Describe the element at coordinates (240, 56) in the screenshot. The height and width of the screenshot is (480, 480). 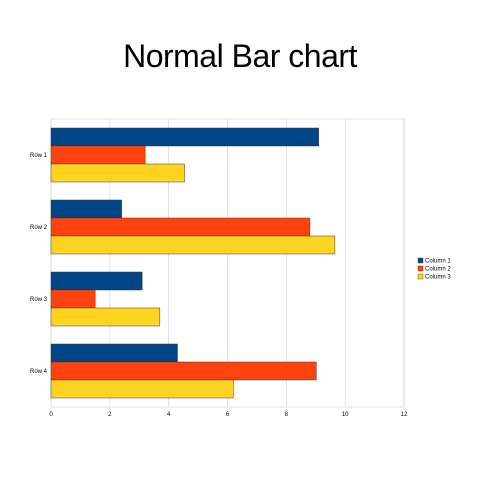
I see `chart-title: Normal Bar chart` at that location.